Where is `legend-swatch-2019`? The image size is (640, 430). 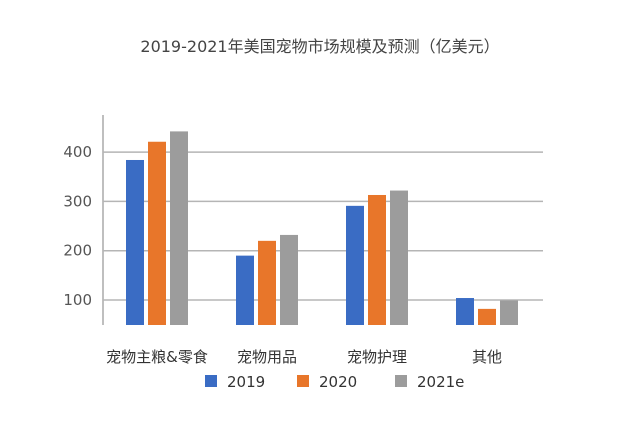
legend-swatch-2019 is located at coordinates (211, 381).